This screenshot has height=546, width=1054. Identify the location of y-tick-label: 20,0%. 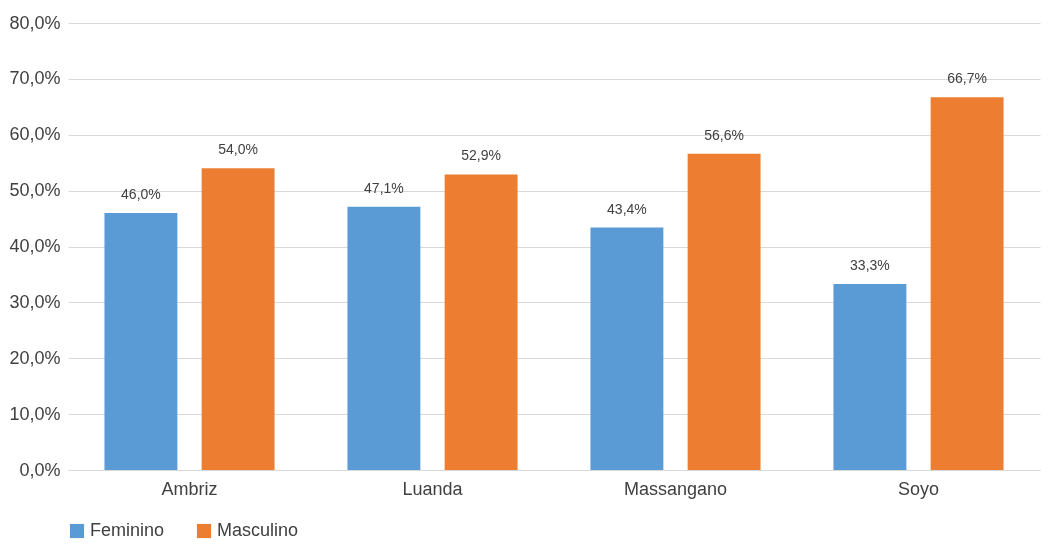
(35, 357).